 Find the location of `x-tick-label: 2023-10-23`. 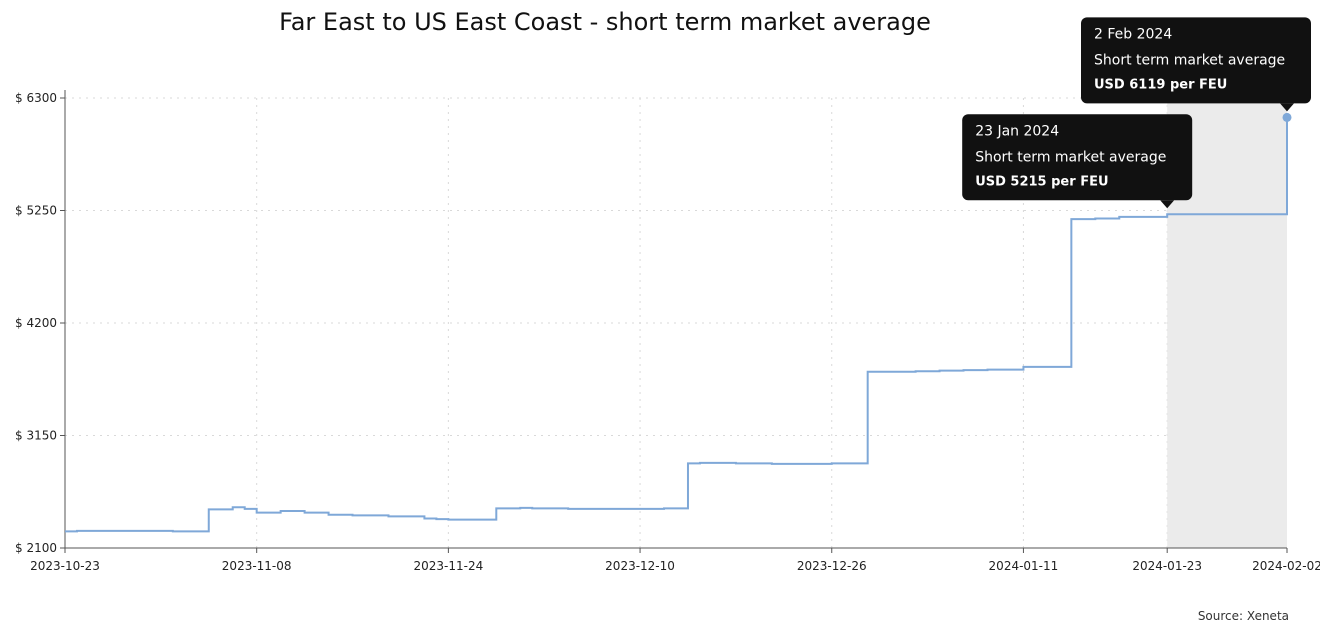

x-tick-label: 2023-10-23 is located at coordinates (65, 566).